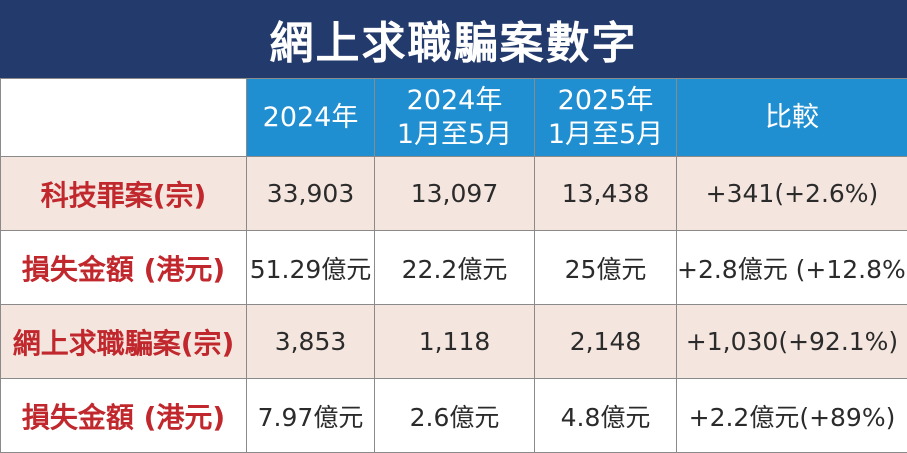 This screenshot has height=453, width=907. Describe the element at coordinates (123, 415) in the screenshot. I see `row-label-job-scam-loss: 損失金額 (港元)` at that location.